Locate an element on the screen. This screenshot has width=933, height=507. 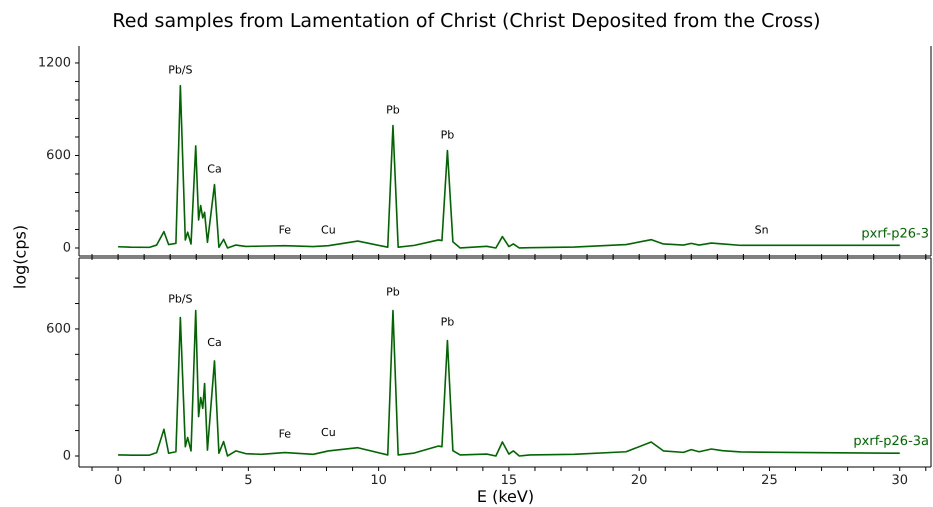
series-label: pxrf-p26-3a is located at coordinates (891, 442).